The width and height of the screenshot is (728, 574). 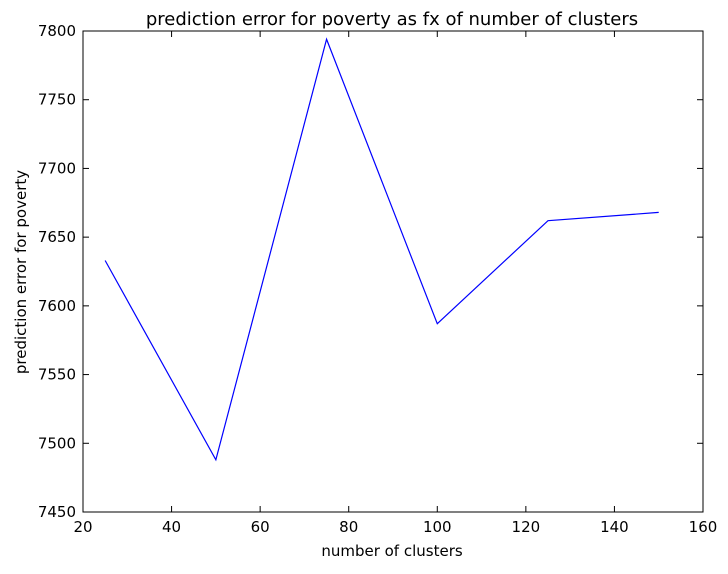 What do you see at coordinates (57, 375) in the screenshot?
I see `y-tick-label: 7550` at bounding box center [57, 375].